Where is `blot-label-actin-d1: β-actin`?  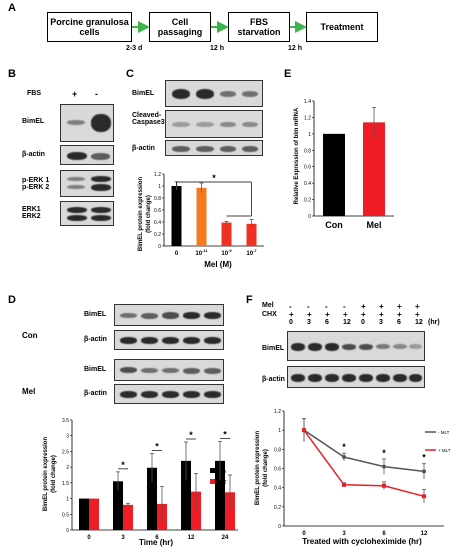 blot-label-actin-d1: β-actin is located at coordinates (95, 339).